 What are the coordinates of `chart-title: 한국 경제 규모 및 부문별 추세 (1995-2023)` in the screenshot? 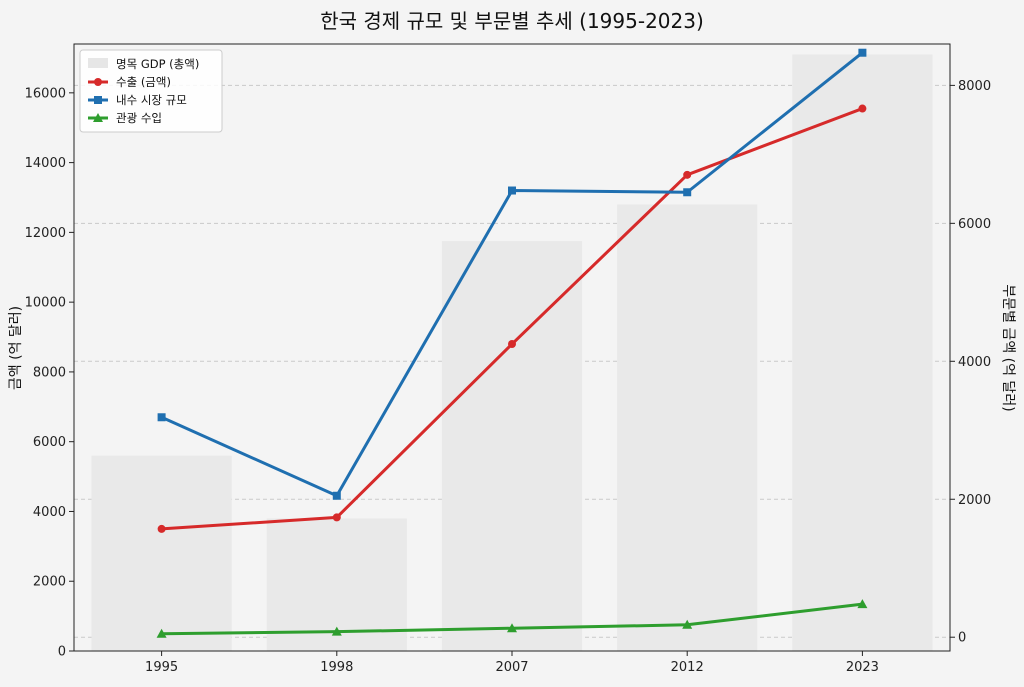 It's located at (512, 21).